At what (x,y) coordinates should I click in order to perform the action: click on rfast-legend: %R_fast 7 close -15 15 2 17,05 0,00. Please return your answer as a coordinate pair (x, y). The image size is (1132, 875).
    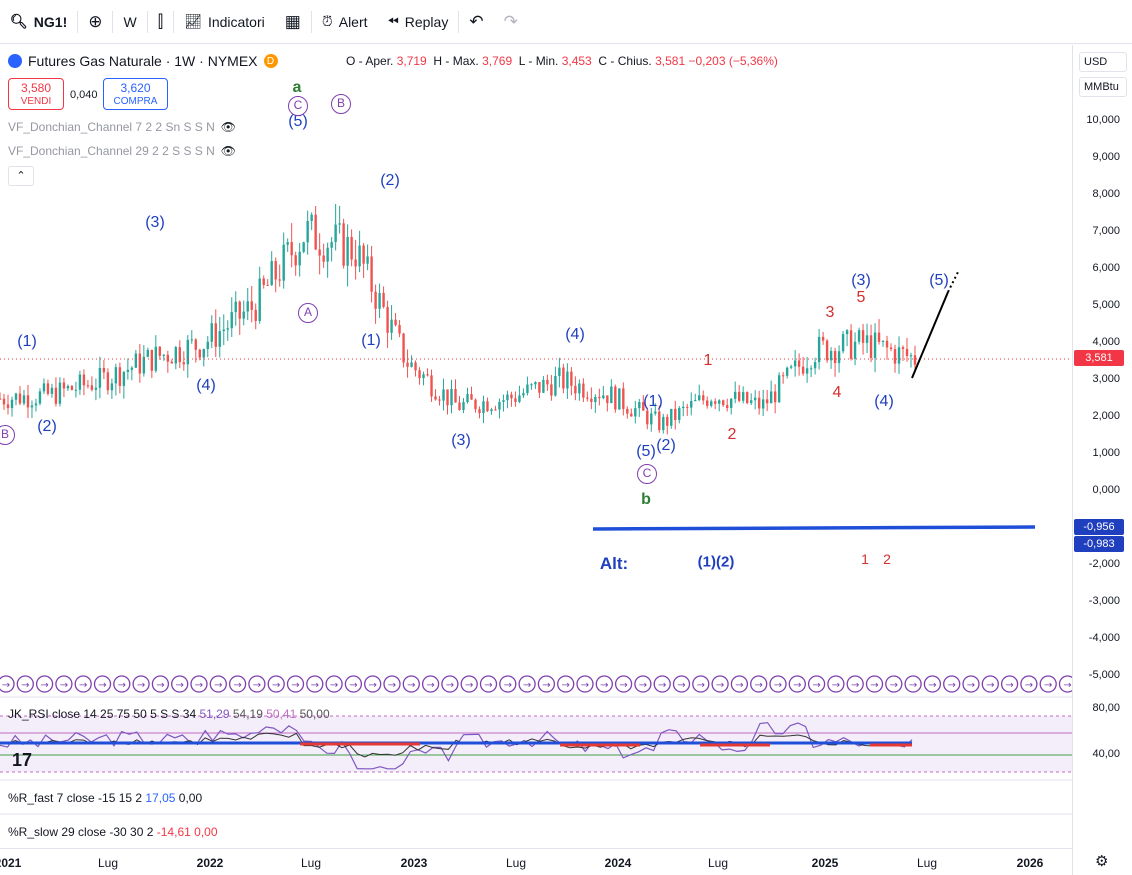
    Looking at the image, I should click on (105, 798).